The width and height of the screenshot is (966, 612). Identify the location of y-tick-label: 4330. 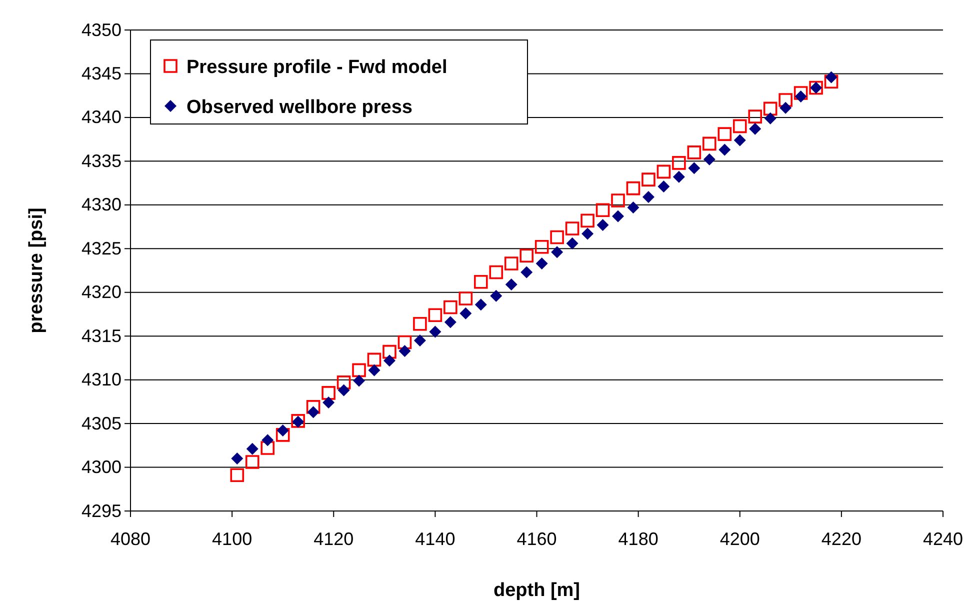
(101, 204).